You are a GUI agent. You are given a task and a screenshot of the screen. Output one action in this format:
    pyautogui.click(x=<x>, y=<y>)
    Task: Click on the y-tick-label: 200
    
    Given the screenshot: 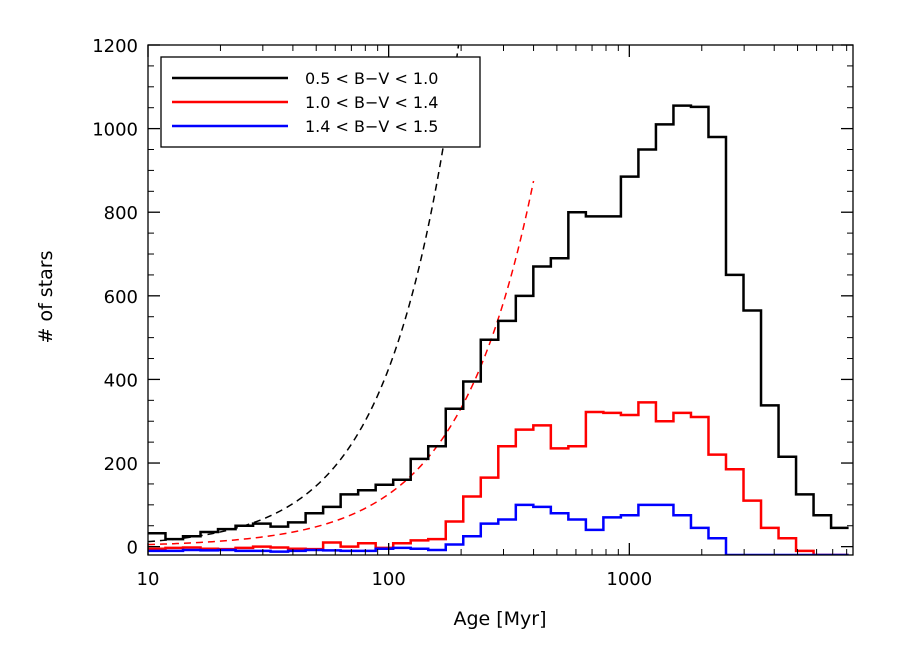 What is the action you would take?
    pyautogui.click(x=121, y=464)
    